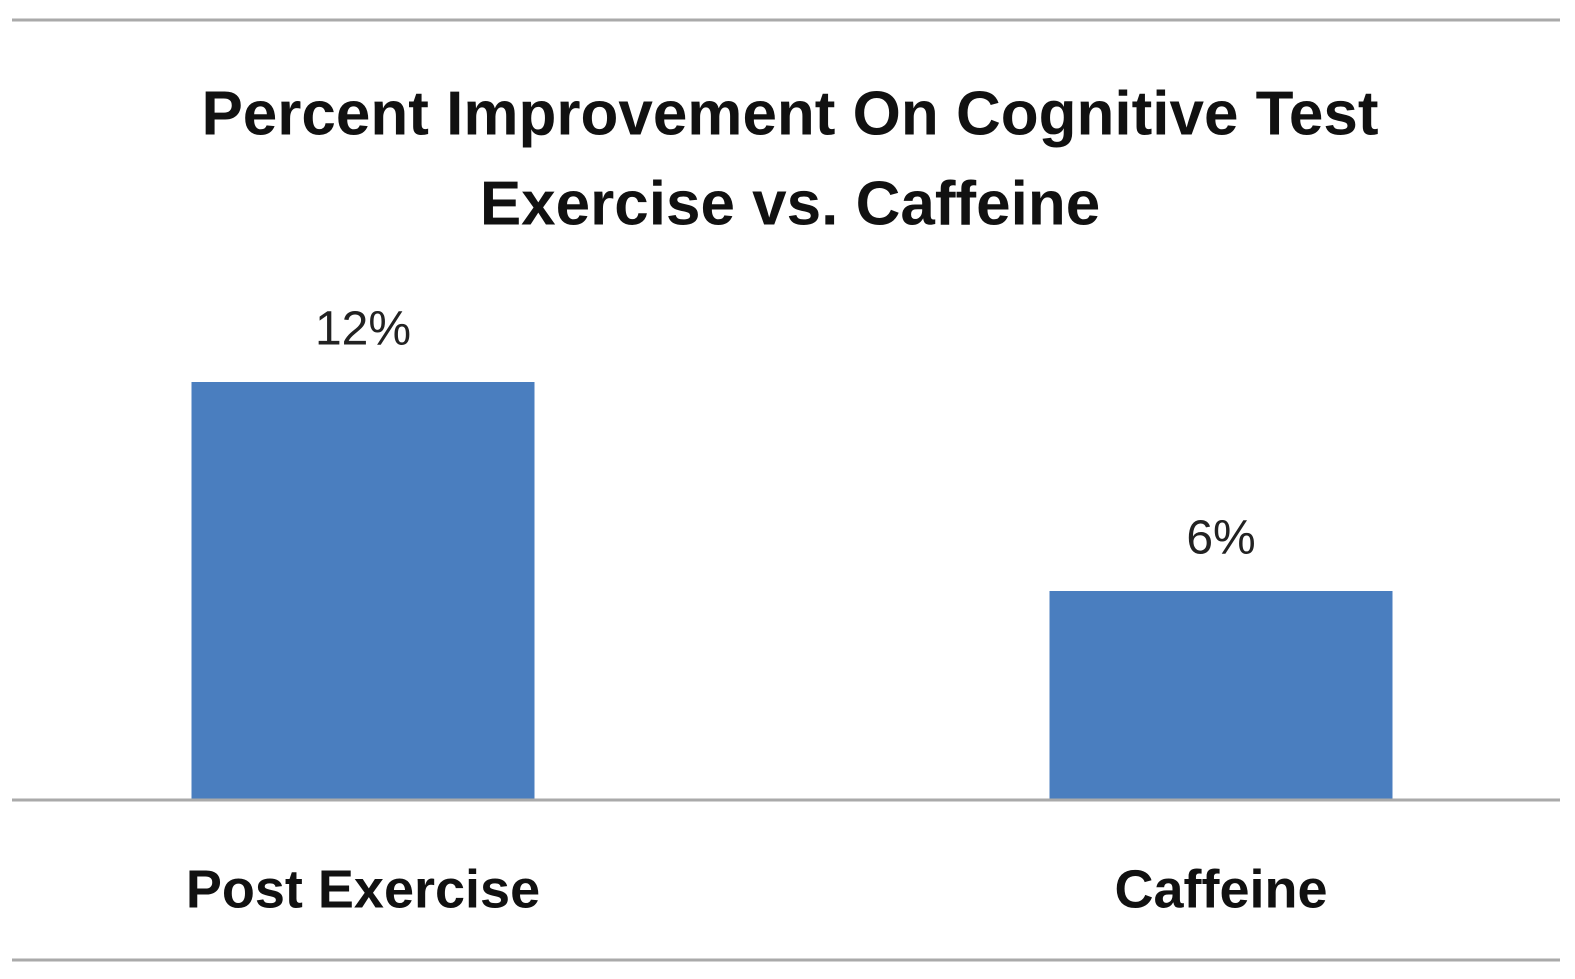 The width and height of the screenshot is (1575, 979). What do you see at coordinates (1220, 538) in the screenshot?
I see `value-label: 6%` at bounding box center [1220, 538].